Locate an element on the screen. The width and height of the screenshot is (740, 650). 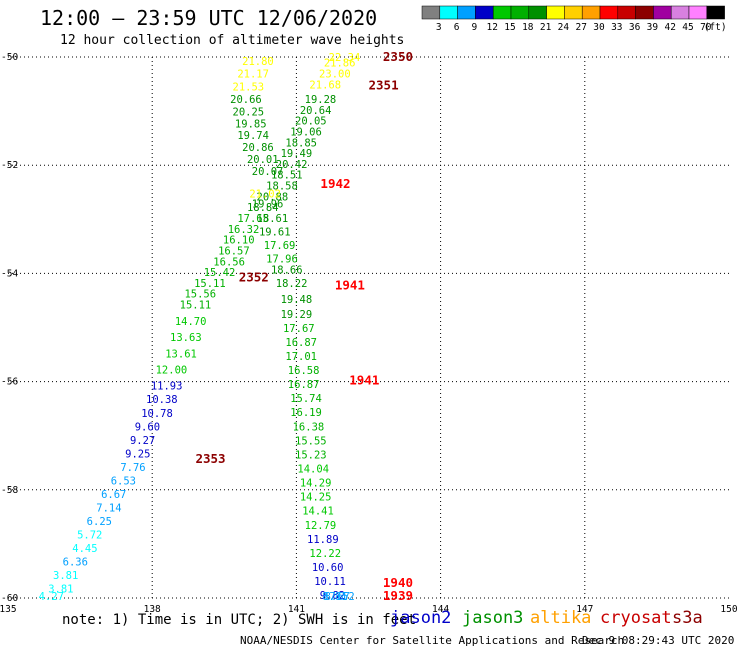
color-legend: 3 6 9 12 15 18 21 24 27 30 33 36 39 42 45 70(ft) is located at coordinates (574, 19).